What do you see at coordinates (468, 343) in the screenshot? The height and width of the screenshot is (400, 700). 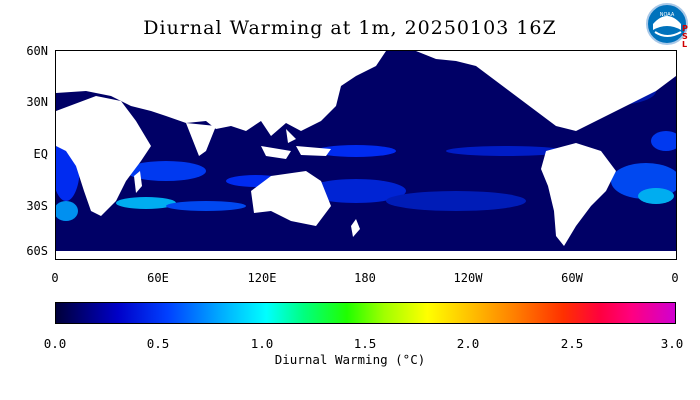 I see `colorbar-tick-label: 2.0` at bounding box center [468, 343].